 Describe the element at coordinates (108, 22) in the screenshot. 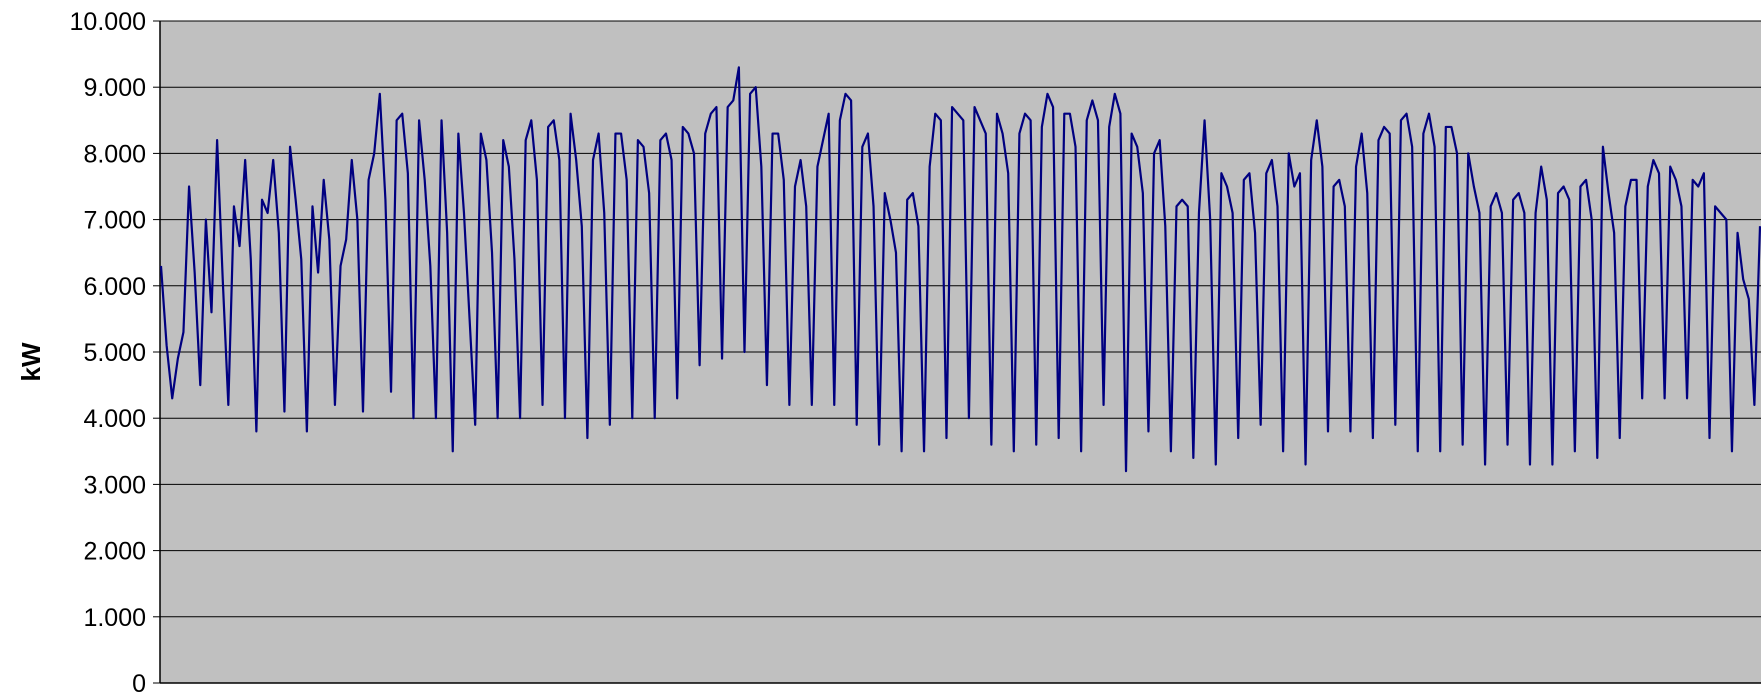

I see `y-tick-label: 10.000` at that location.